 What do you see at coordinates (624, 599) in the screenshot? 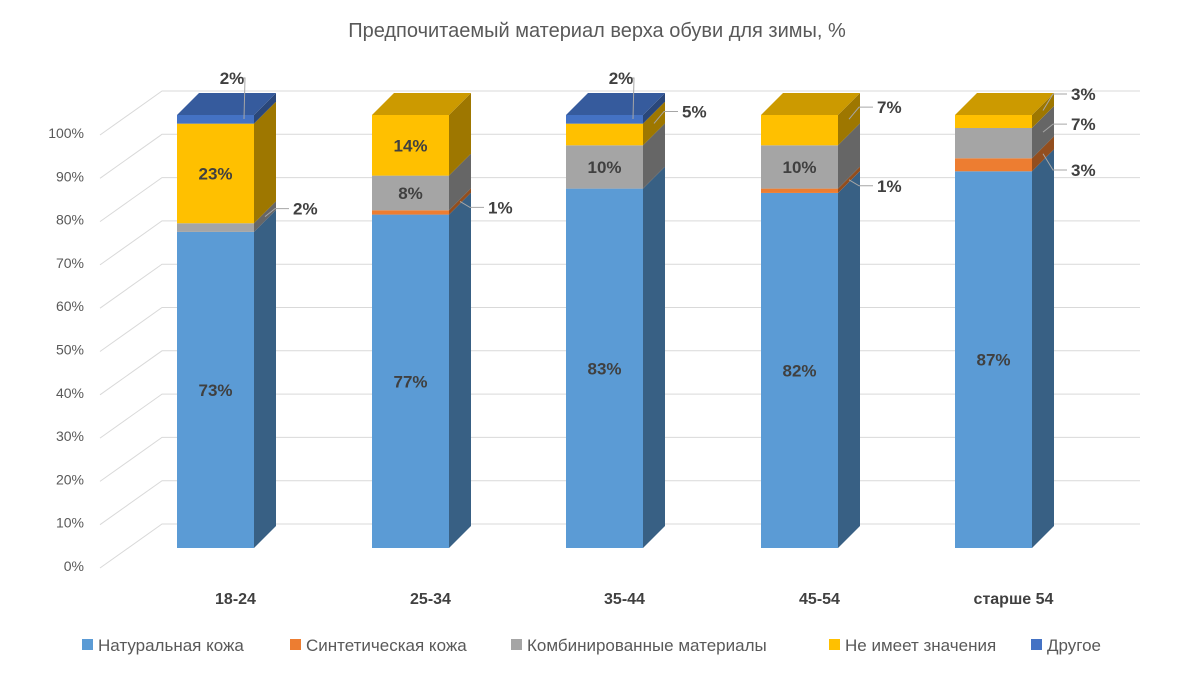
I see `x-category-label: 35-44` at bounding box center [624, 599].